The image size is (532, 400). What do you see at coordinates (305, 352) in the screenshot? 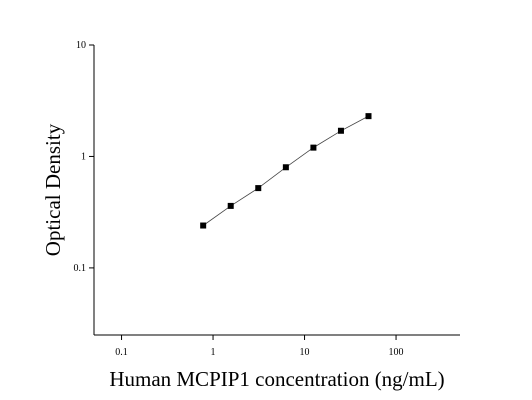
I see `x-tick-label: 10` at bounding box center [305, 352].